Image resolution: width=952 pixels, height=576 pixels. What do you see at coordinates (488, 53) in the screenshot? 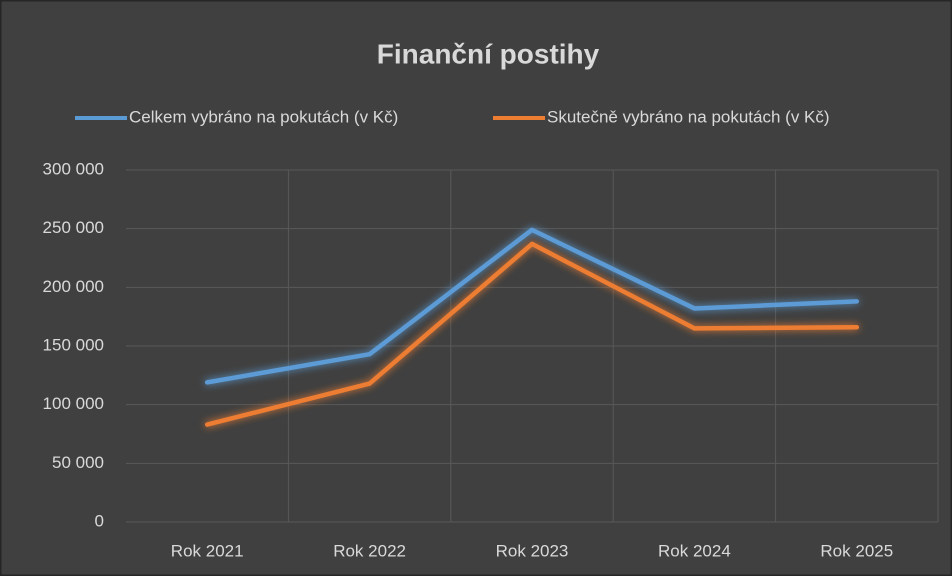
I see `chart-title: Finanční postihy` at bounding box center [488, 53].